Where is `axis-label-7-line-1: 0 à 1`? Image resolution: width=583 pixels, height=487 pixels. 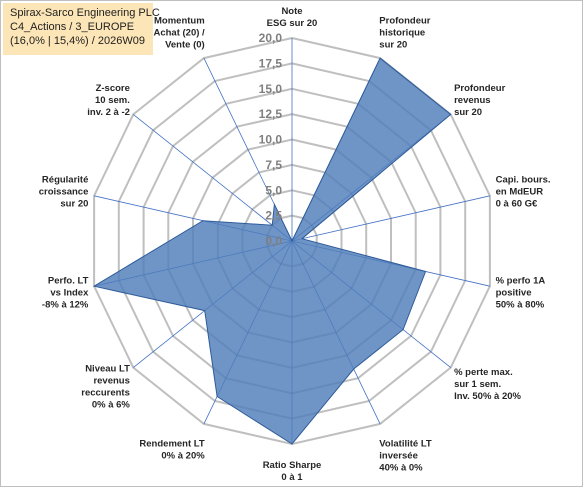
axis-label-7-line-1: 0 à 1 is located at coordinates (292, 477).